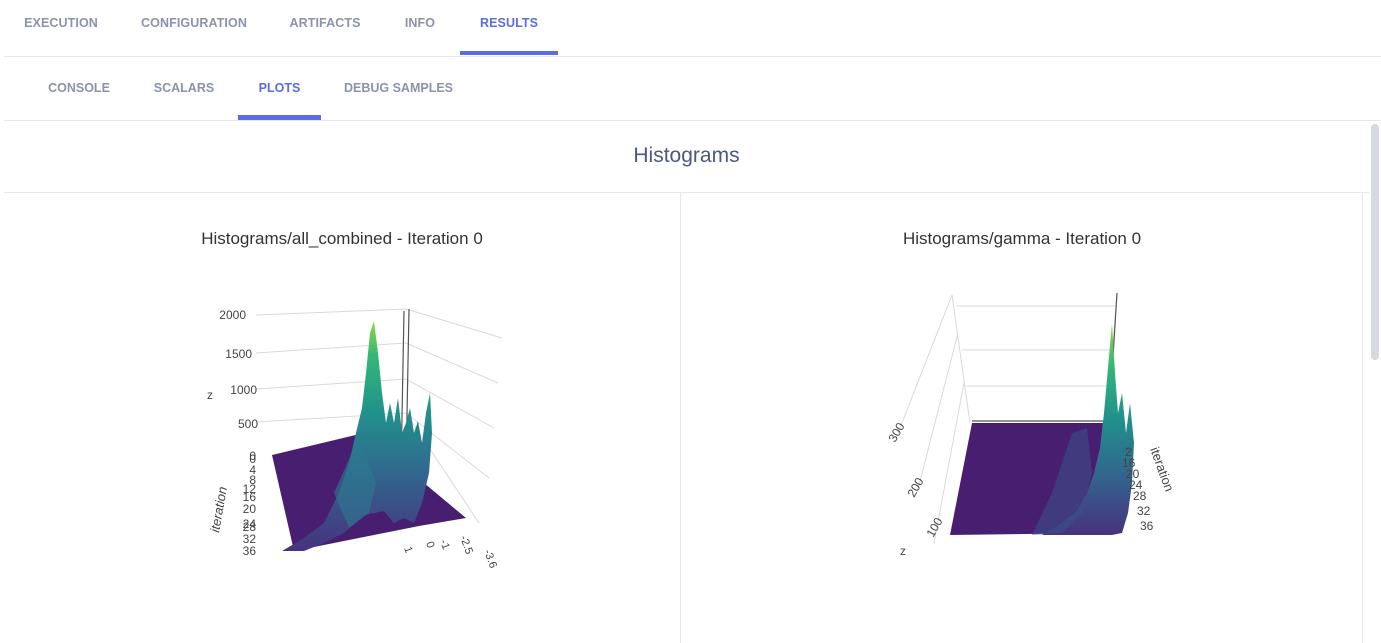 The image size is (1381, 643). Describe the element at coordinates (238, 354) in the screenshot. I see `z-tick: 1500` at that location.